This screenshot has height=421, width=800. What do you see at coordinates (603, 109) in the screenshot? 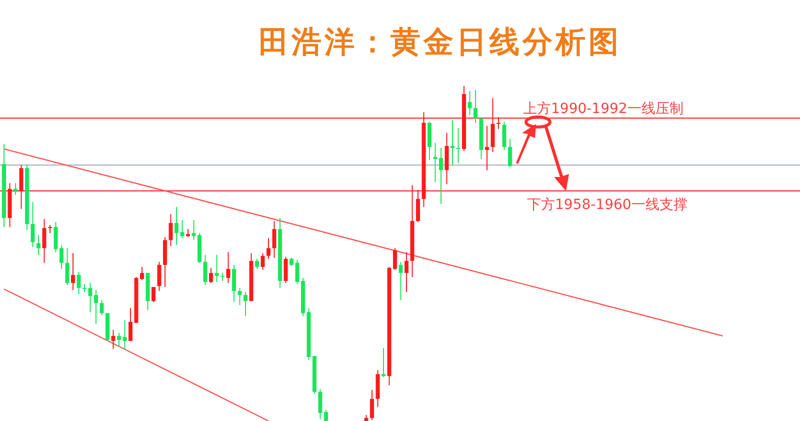
I see `ref-line-label: 上方1990-1992一线压制` at bounding box center [603, 109].